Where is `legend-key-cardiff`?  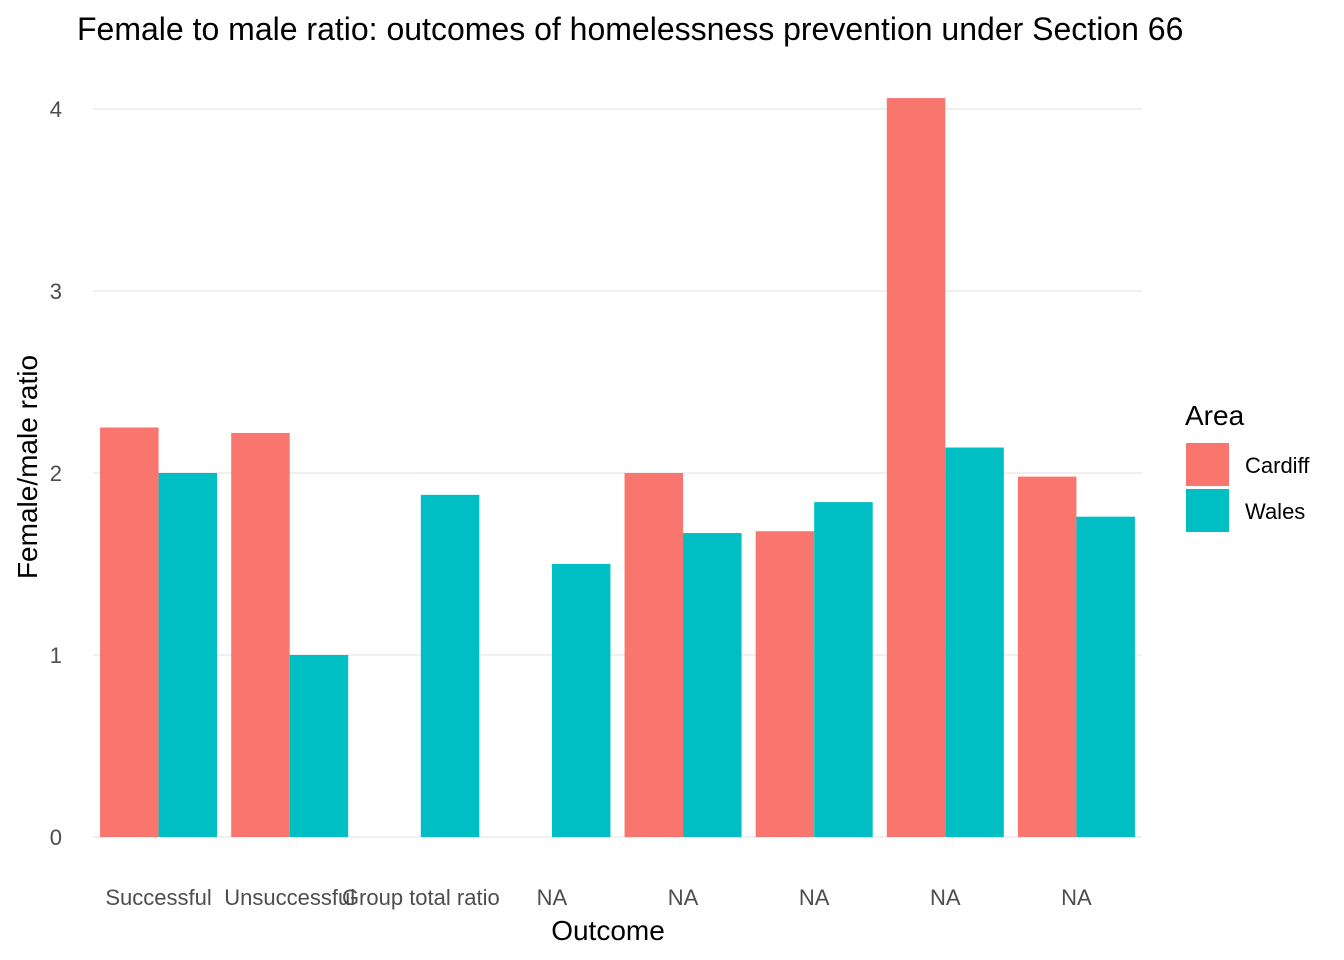 legend-key-cardiff is located at coordinates (1207, 464).